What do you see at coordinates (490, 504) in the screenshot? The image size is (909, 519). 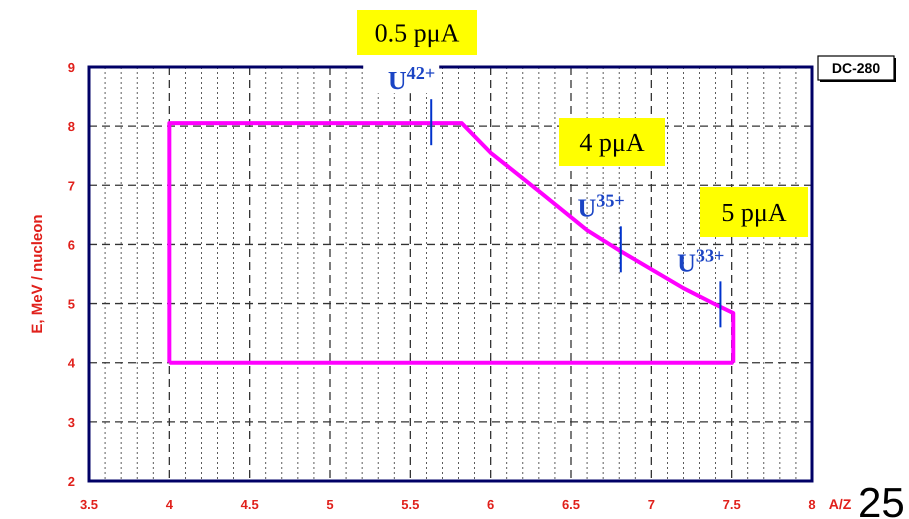 I see `x-tick-label: 6` at bounding box center [490, 504].